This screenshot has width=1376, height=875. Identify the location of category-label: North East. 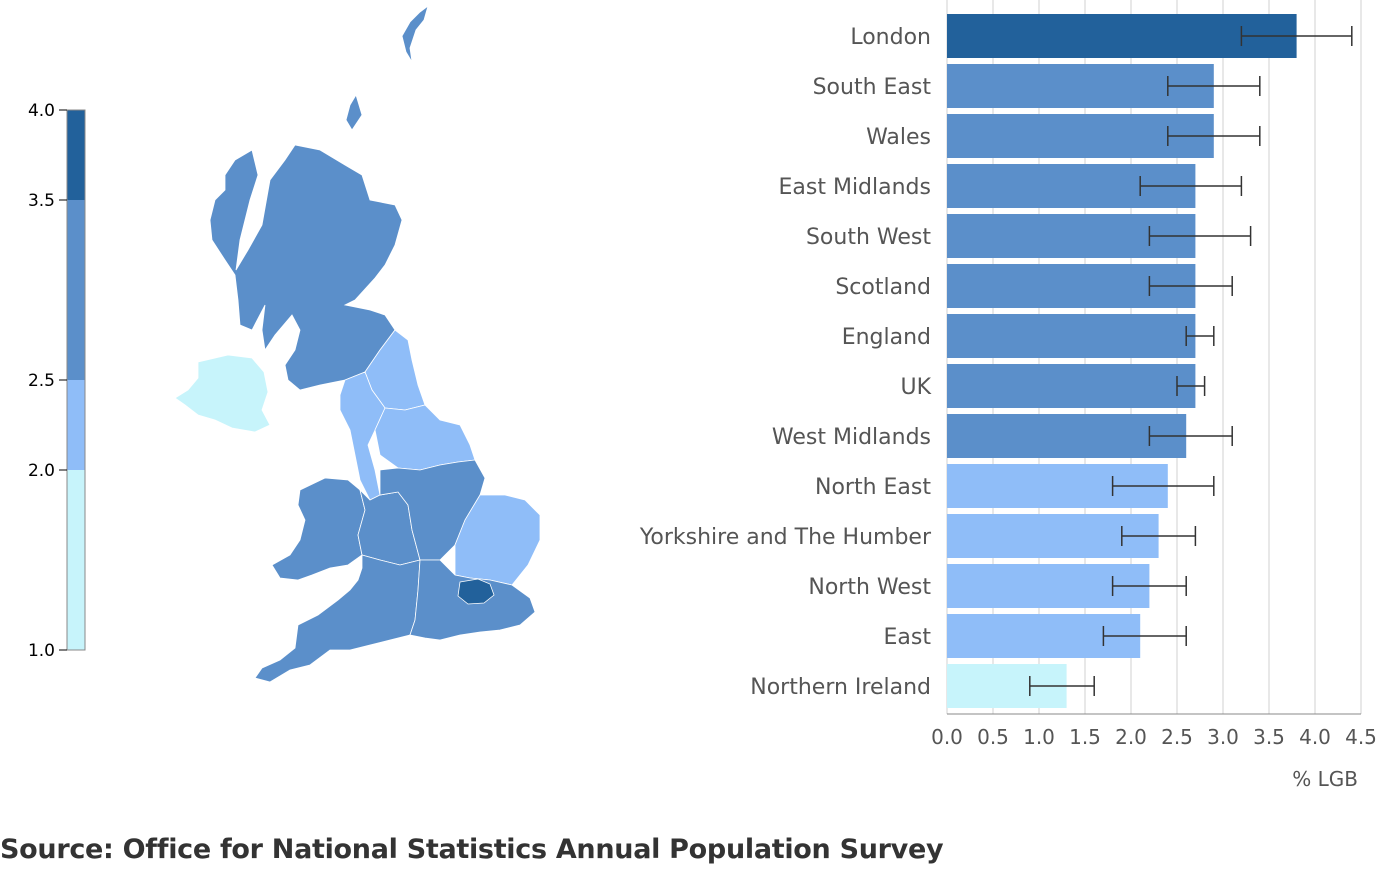
(873, 487).